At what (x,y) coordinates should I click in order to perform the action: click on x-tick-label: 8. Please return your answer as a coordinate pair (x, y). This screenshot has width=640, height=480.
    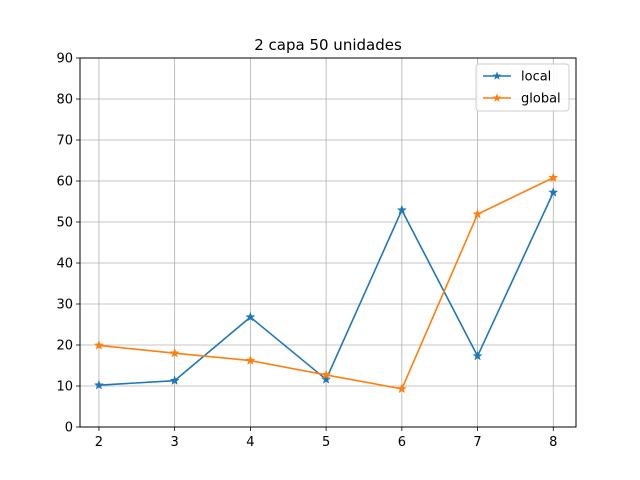
    Looking at the image, I should click on (553, 442).